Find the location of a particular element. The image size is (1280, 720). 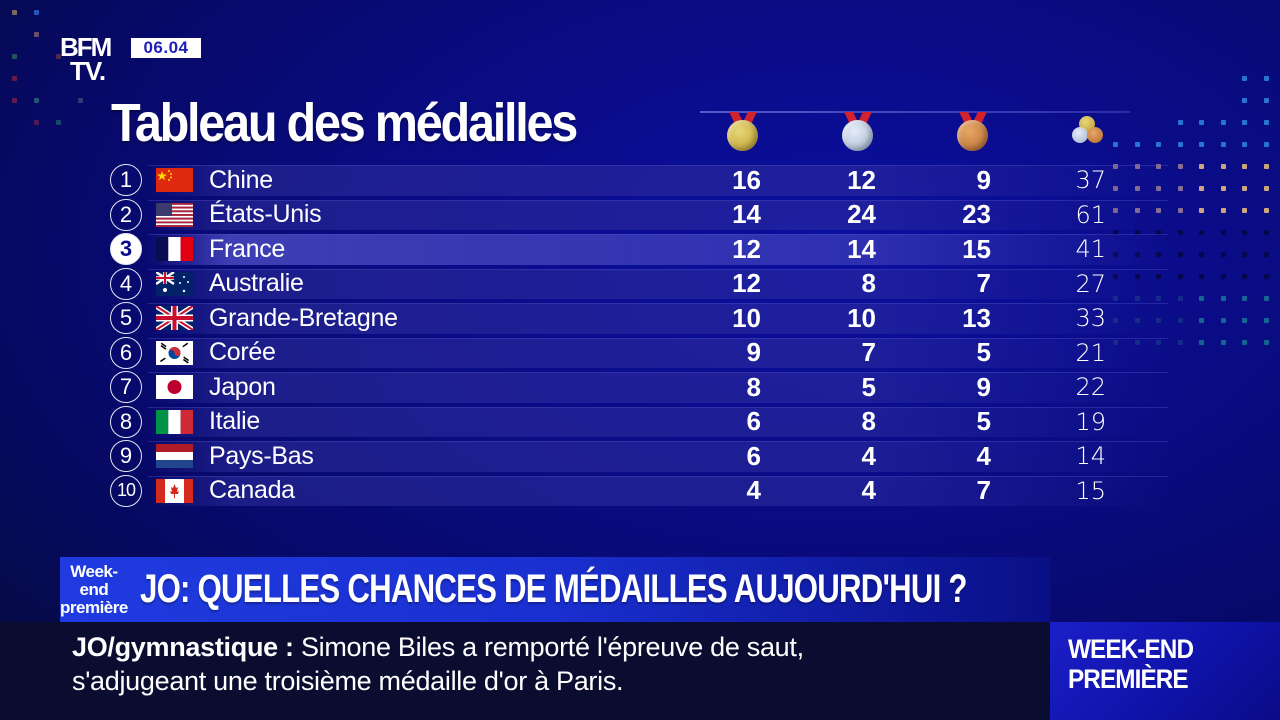

total-count: 37 is located at coordinates (1090, 180).